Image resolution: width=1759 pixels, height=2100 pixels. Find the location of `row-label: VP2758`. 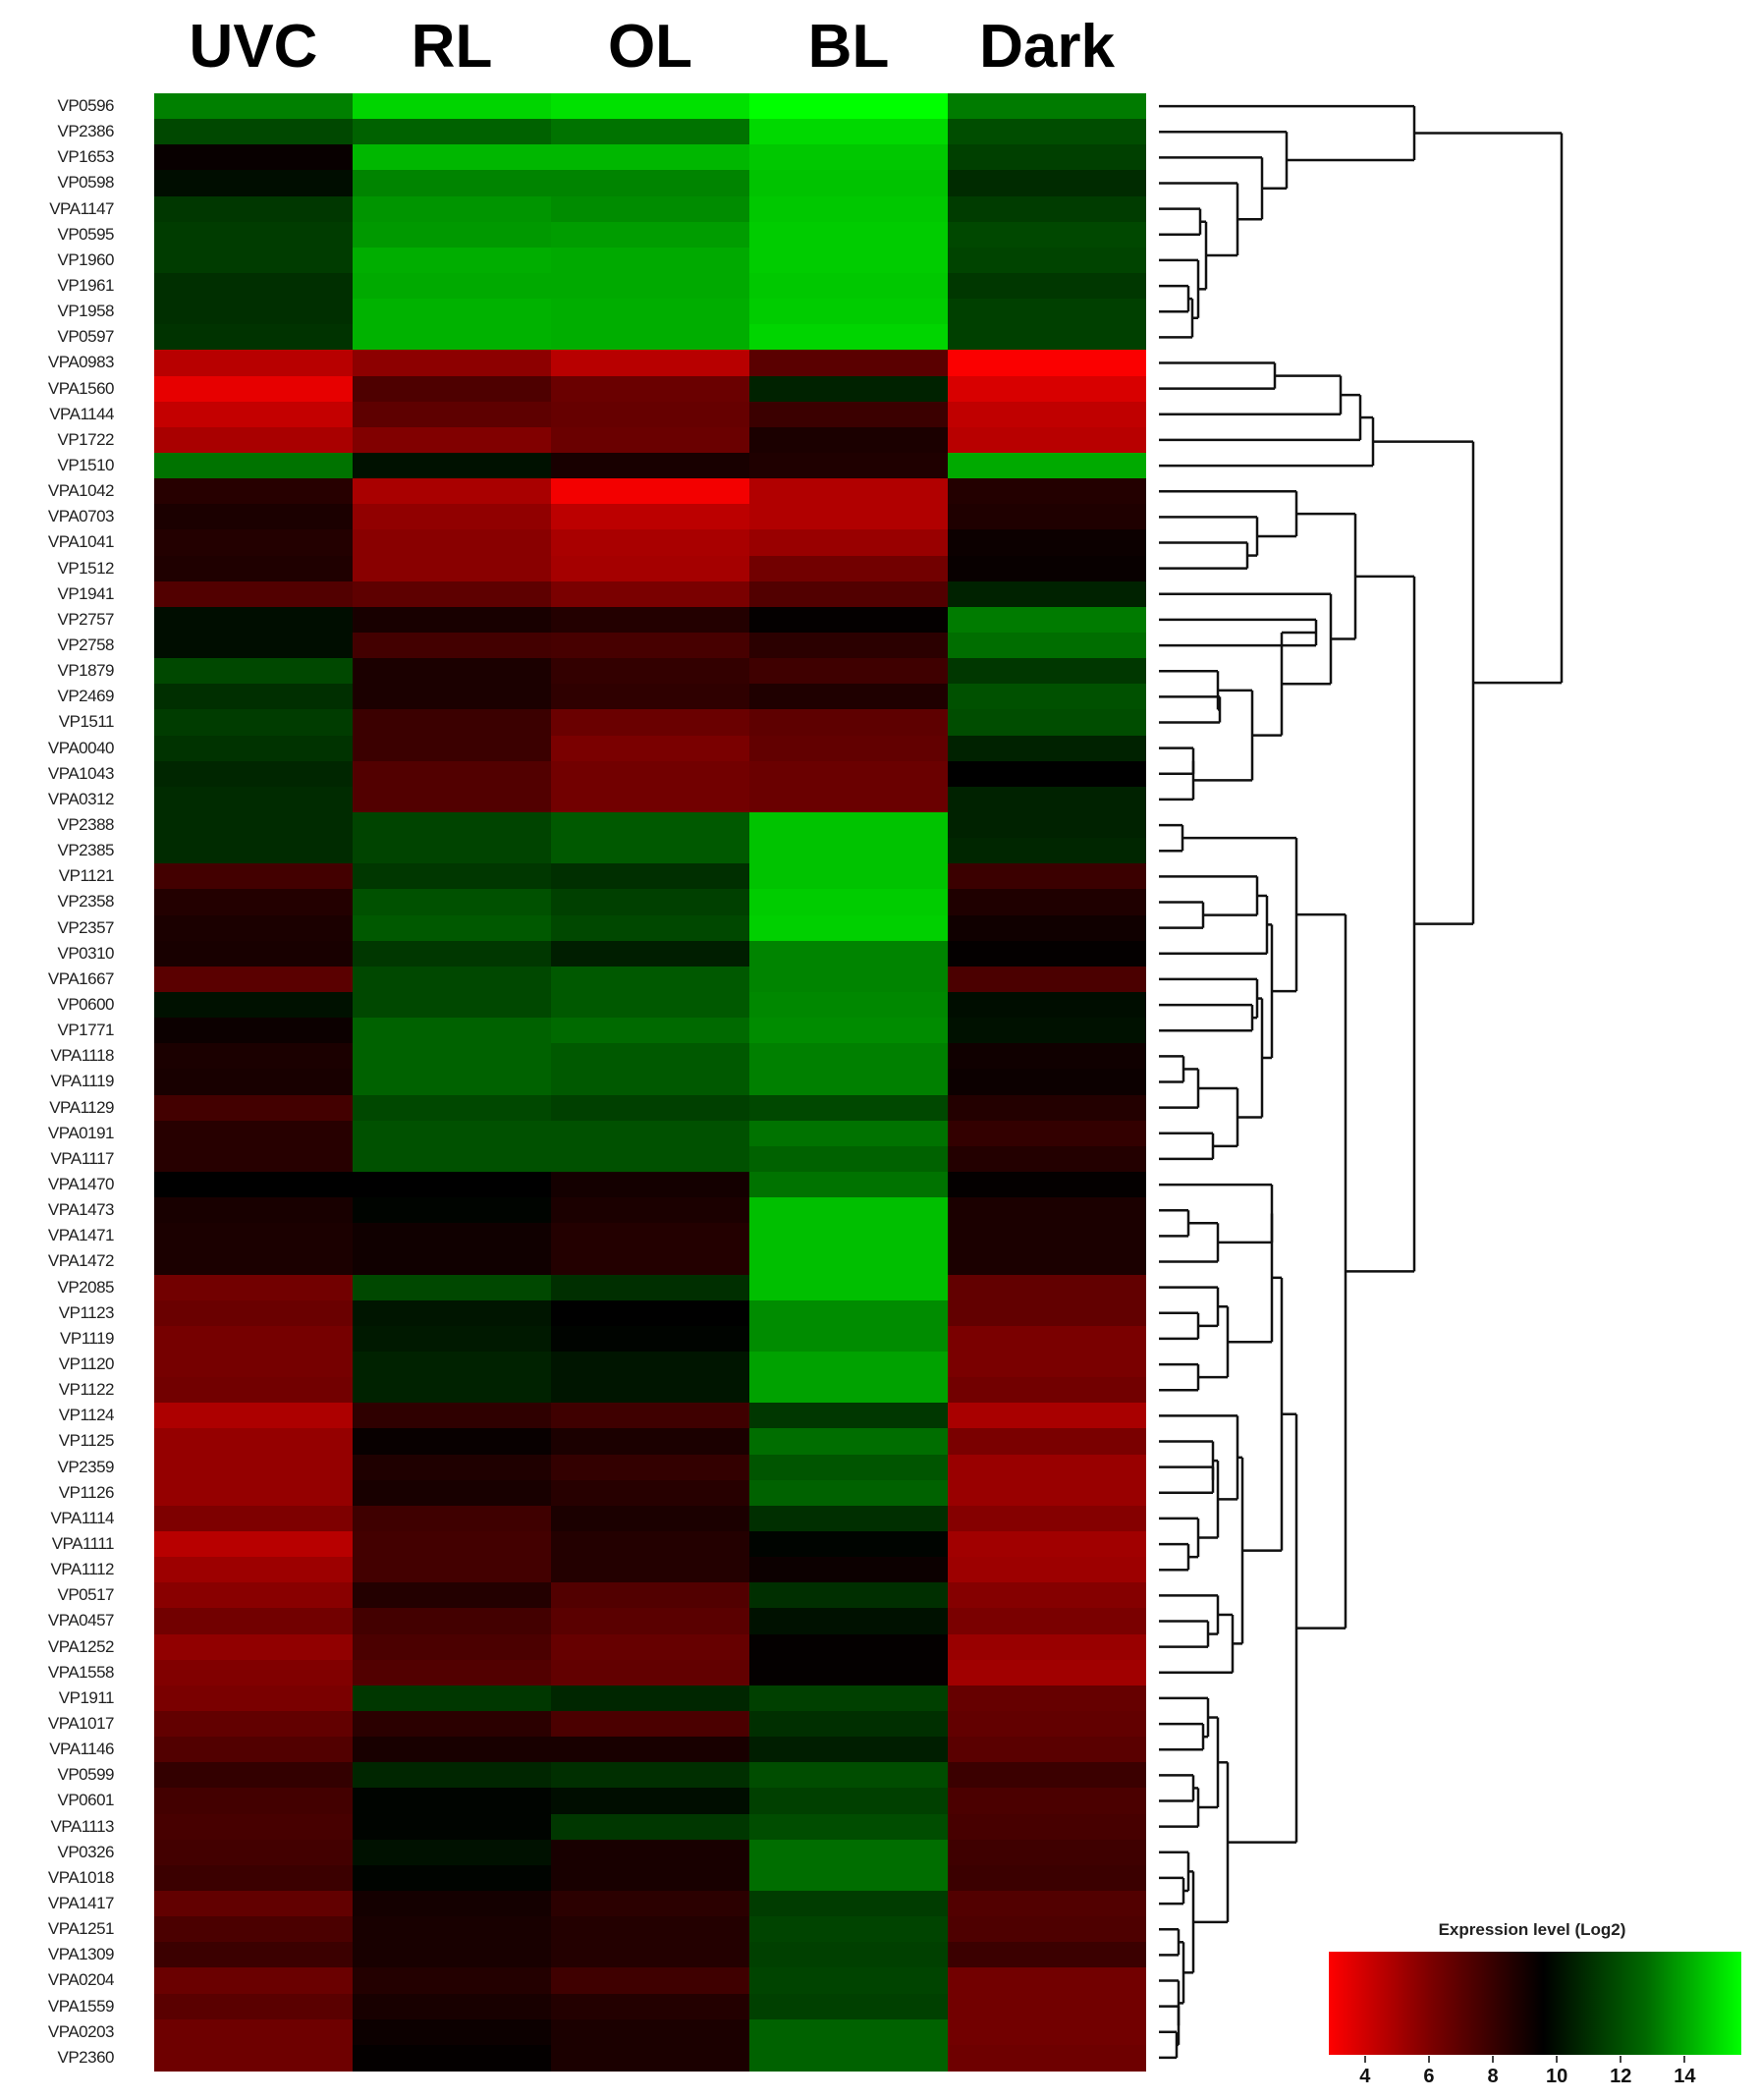

row-label: VP2758 is located at coordinates (86, 645).